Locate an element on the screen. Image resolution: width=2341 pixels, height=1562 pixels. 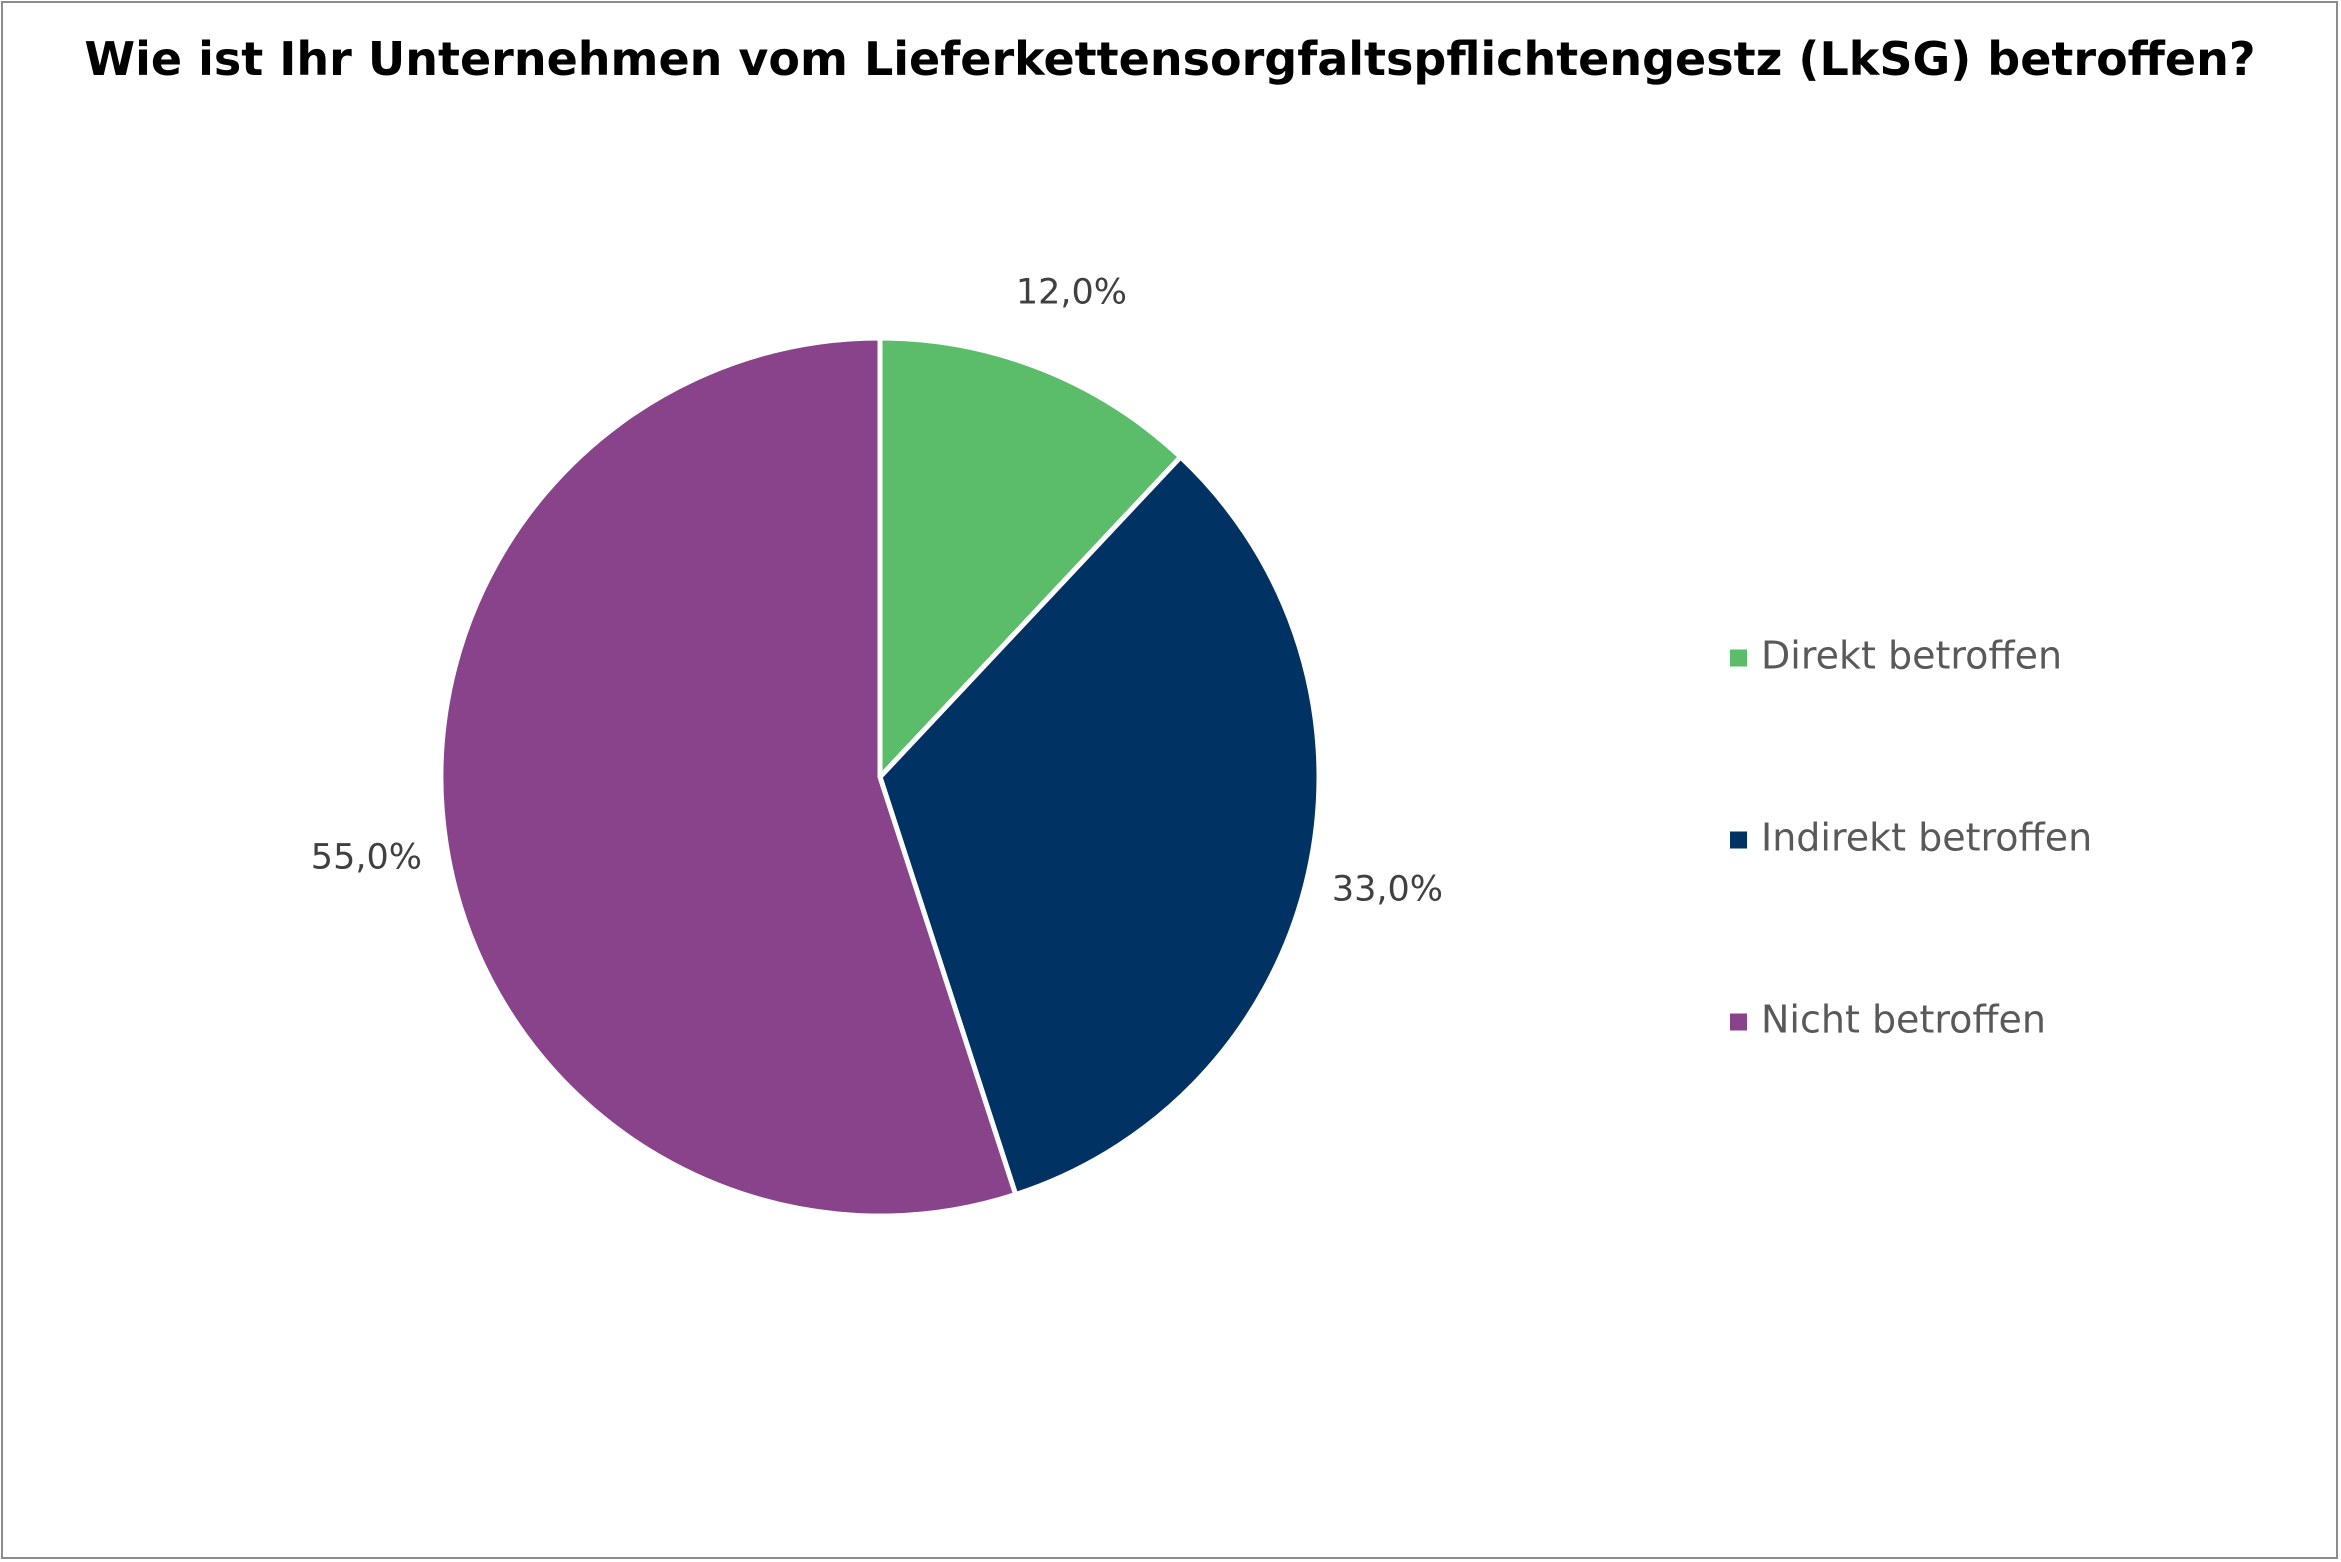
legend-label-indirekt-betroffen: Indirekt betroffen is located at coordinates (1926, 838).